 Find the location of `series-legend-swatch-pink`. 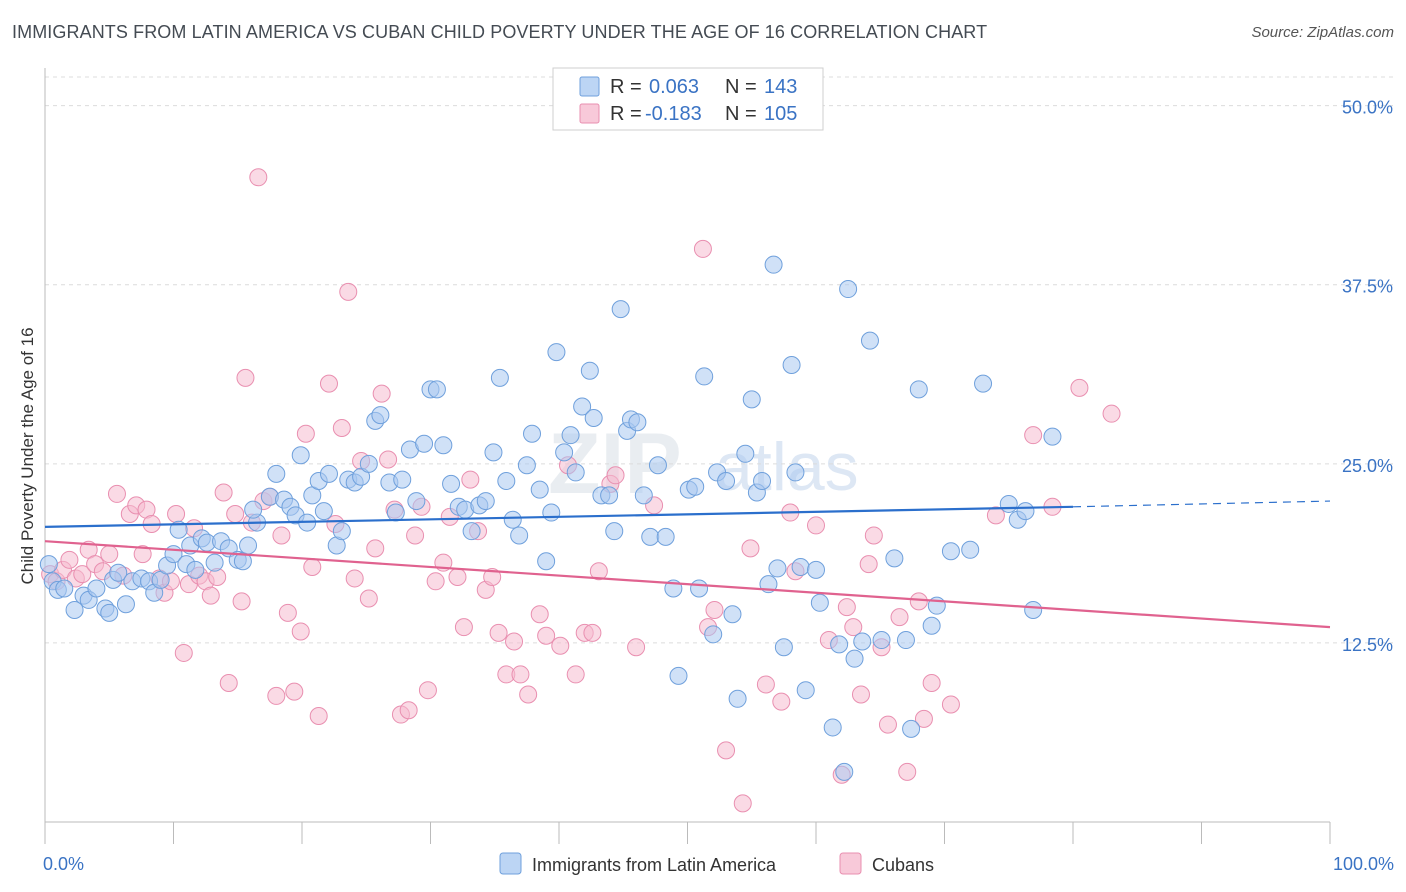

series-legend-swatch-pink is located at coordinates (850, 863).